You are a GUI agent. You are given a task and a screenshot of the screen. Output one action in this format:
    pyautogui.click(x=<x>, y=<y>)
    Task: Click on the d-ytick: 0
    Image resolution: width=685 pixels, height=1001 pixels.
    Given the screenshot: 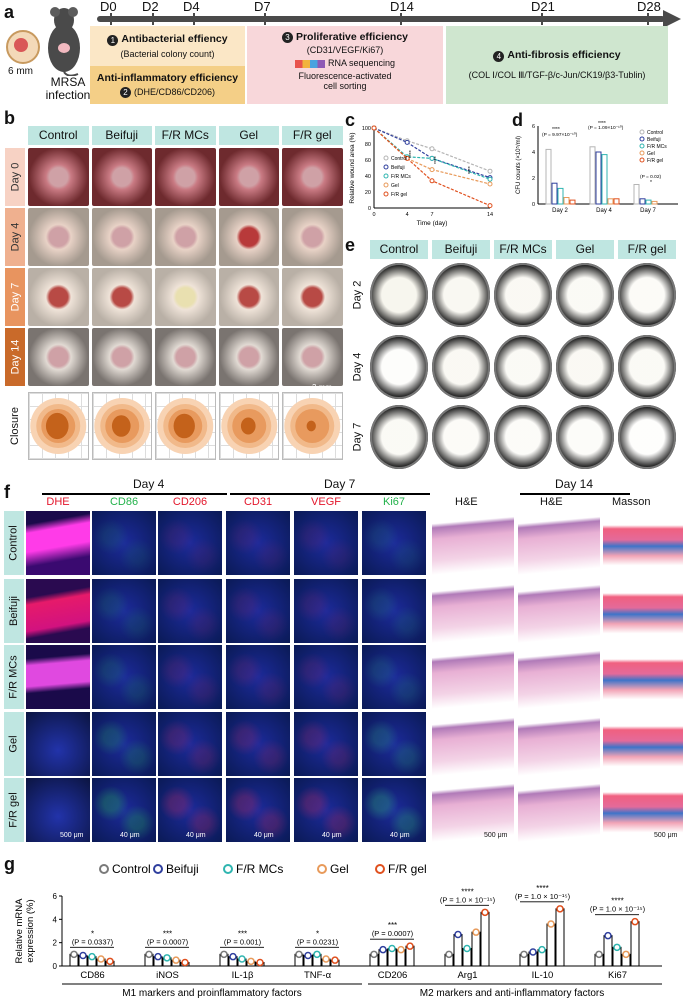 What is the action you would take?
    pyautogui.click(x=533, y=205)
    